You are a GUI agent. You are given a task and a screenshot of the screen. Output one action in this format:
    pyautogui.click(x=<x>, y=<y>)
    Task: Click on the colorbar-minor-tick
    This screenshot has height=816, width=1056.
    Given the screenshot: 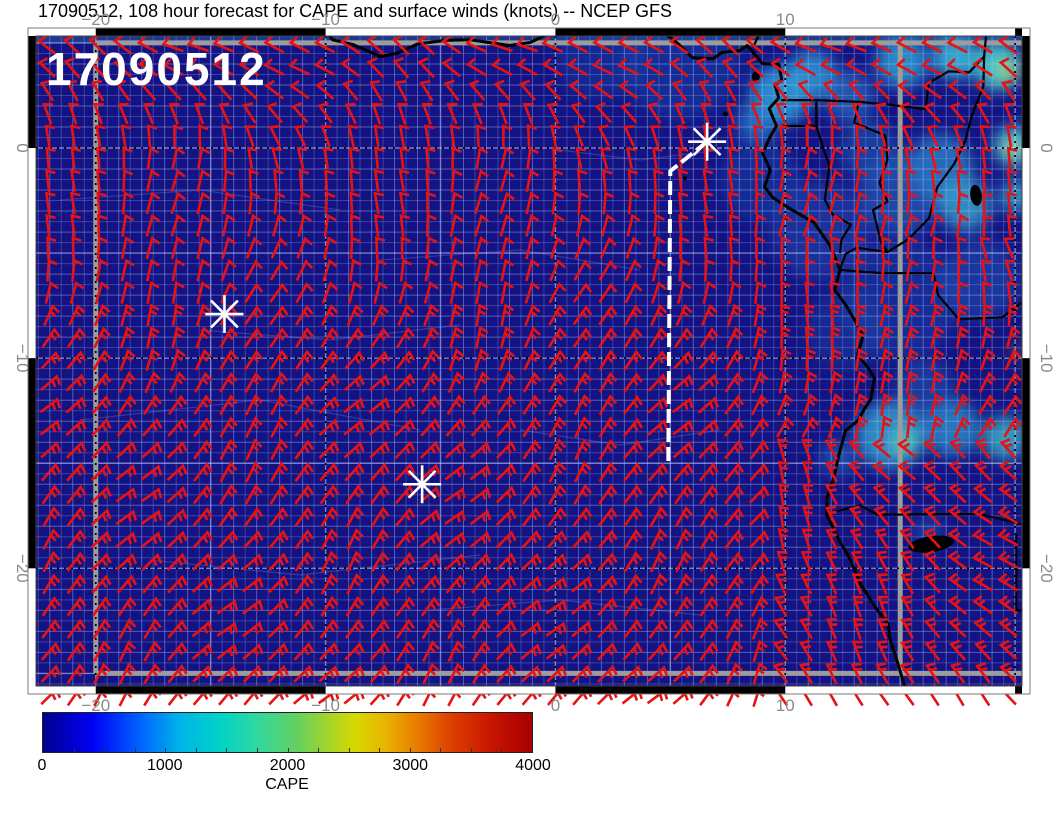 What is the action you would take?
    pyautogui.click(x=105, y=750)
    